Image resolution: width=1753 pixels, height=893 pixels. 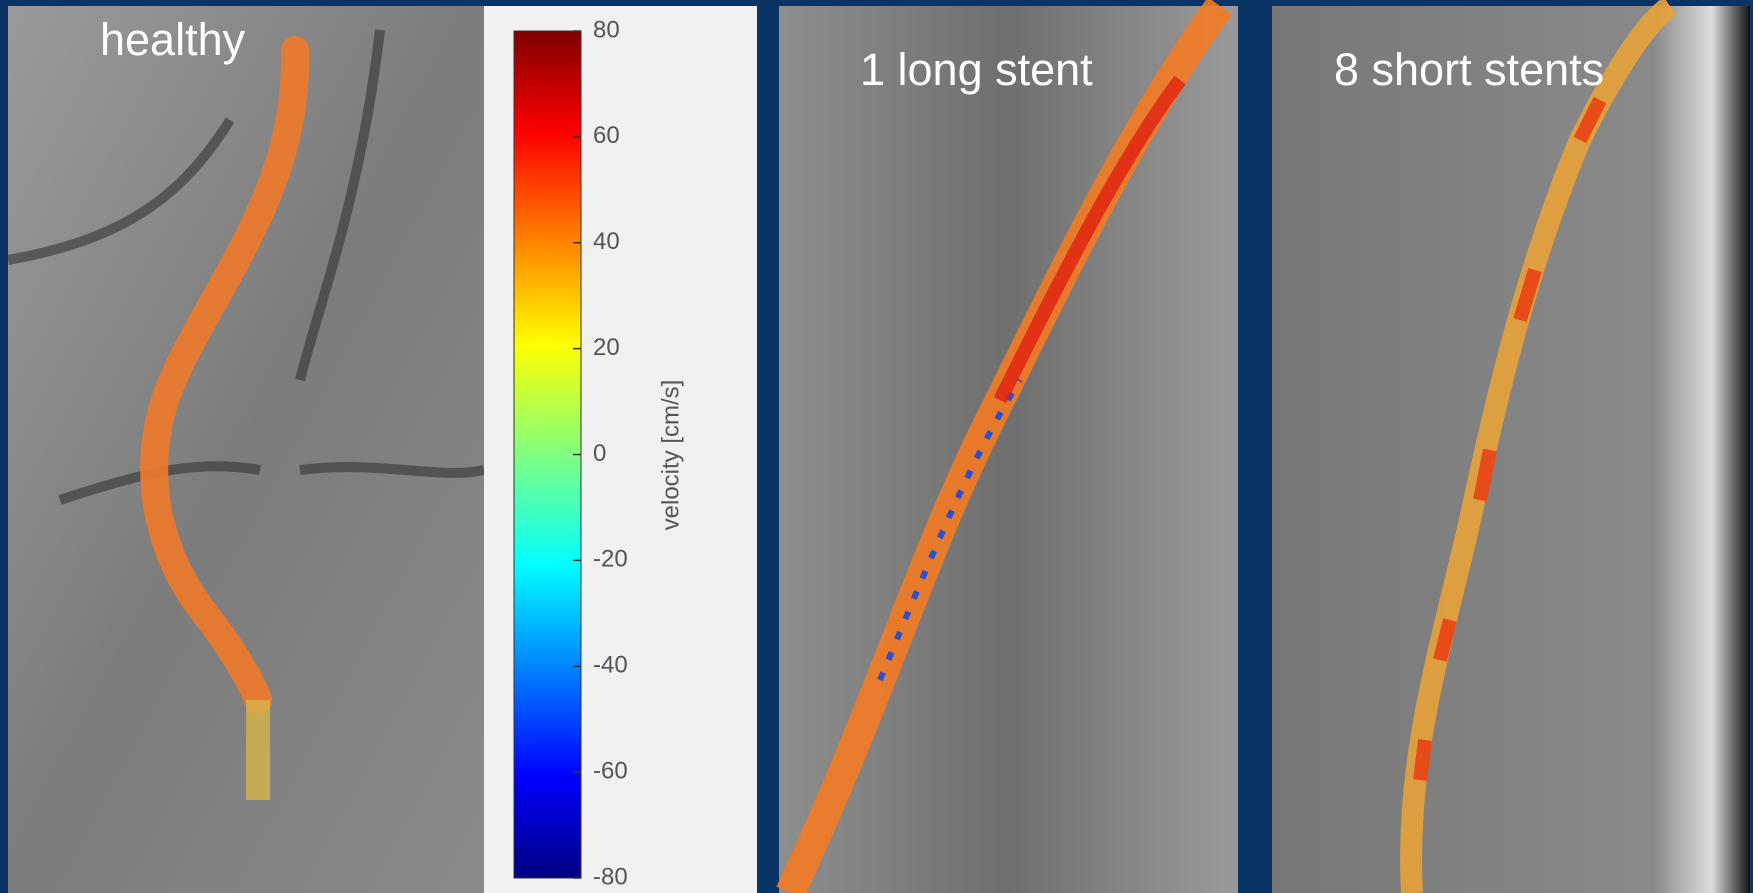 What do you see at coordinates (606, 241) in the screenshot?
I see `tick-label: 40` at bounding box center [606, 241].